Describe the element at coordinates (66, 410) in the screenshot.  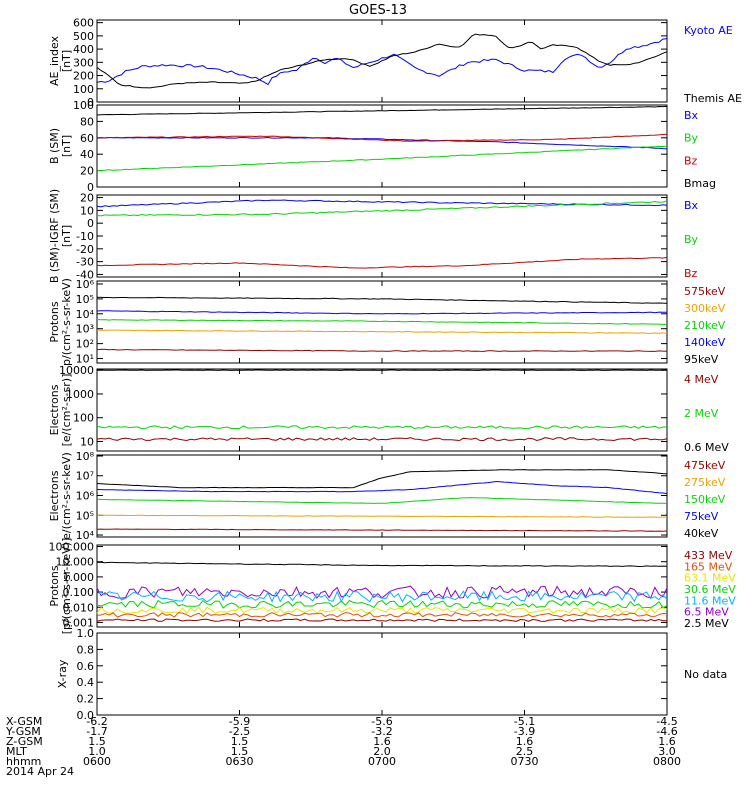
I see `y-axis-label-line: [e/(cm²-s-sr)]` at that location.